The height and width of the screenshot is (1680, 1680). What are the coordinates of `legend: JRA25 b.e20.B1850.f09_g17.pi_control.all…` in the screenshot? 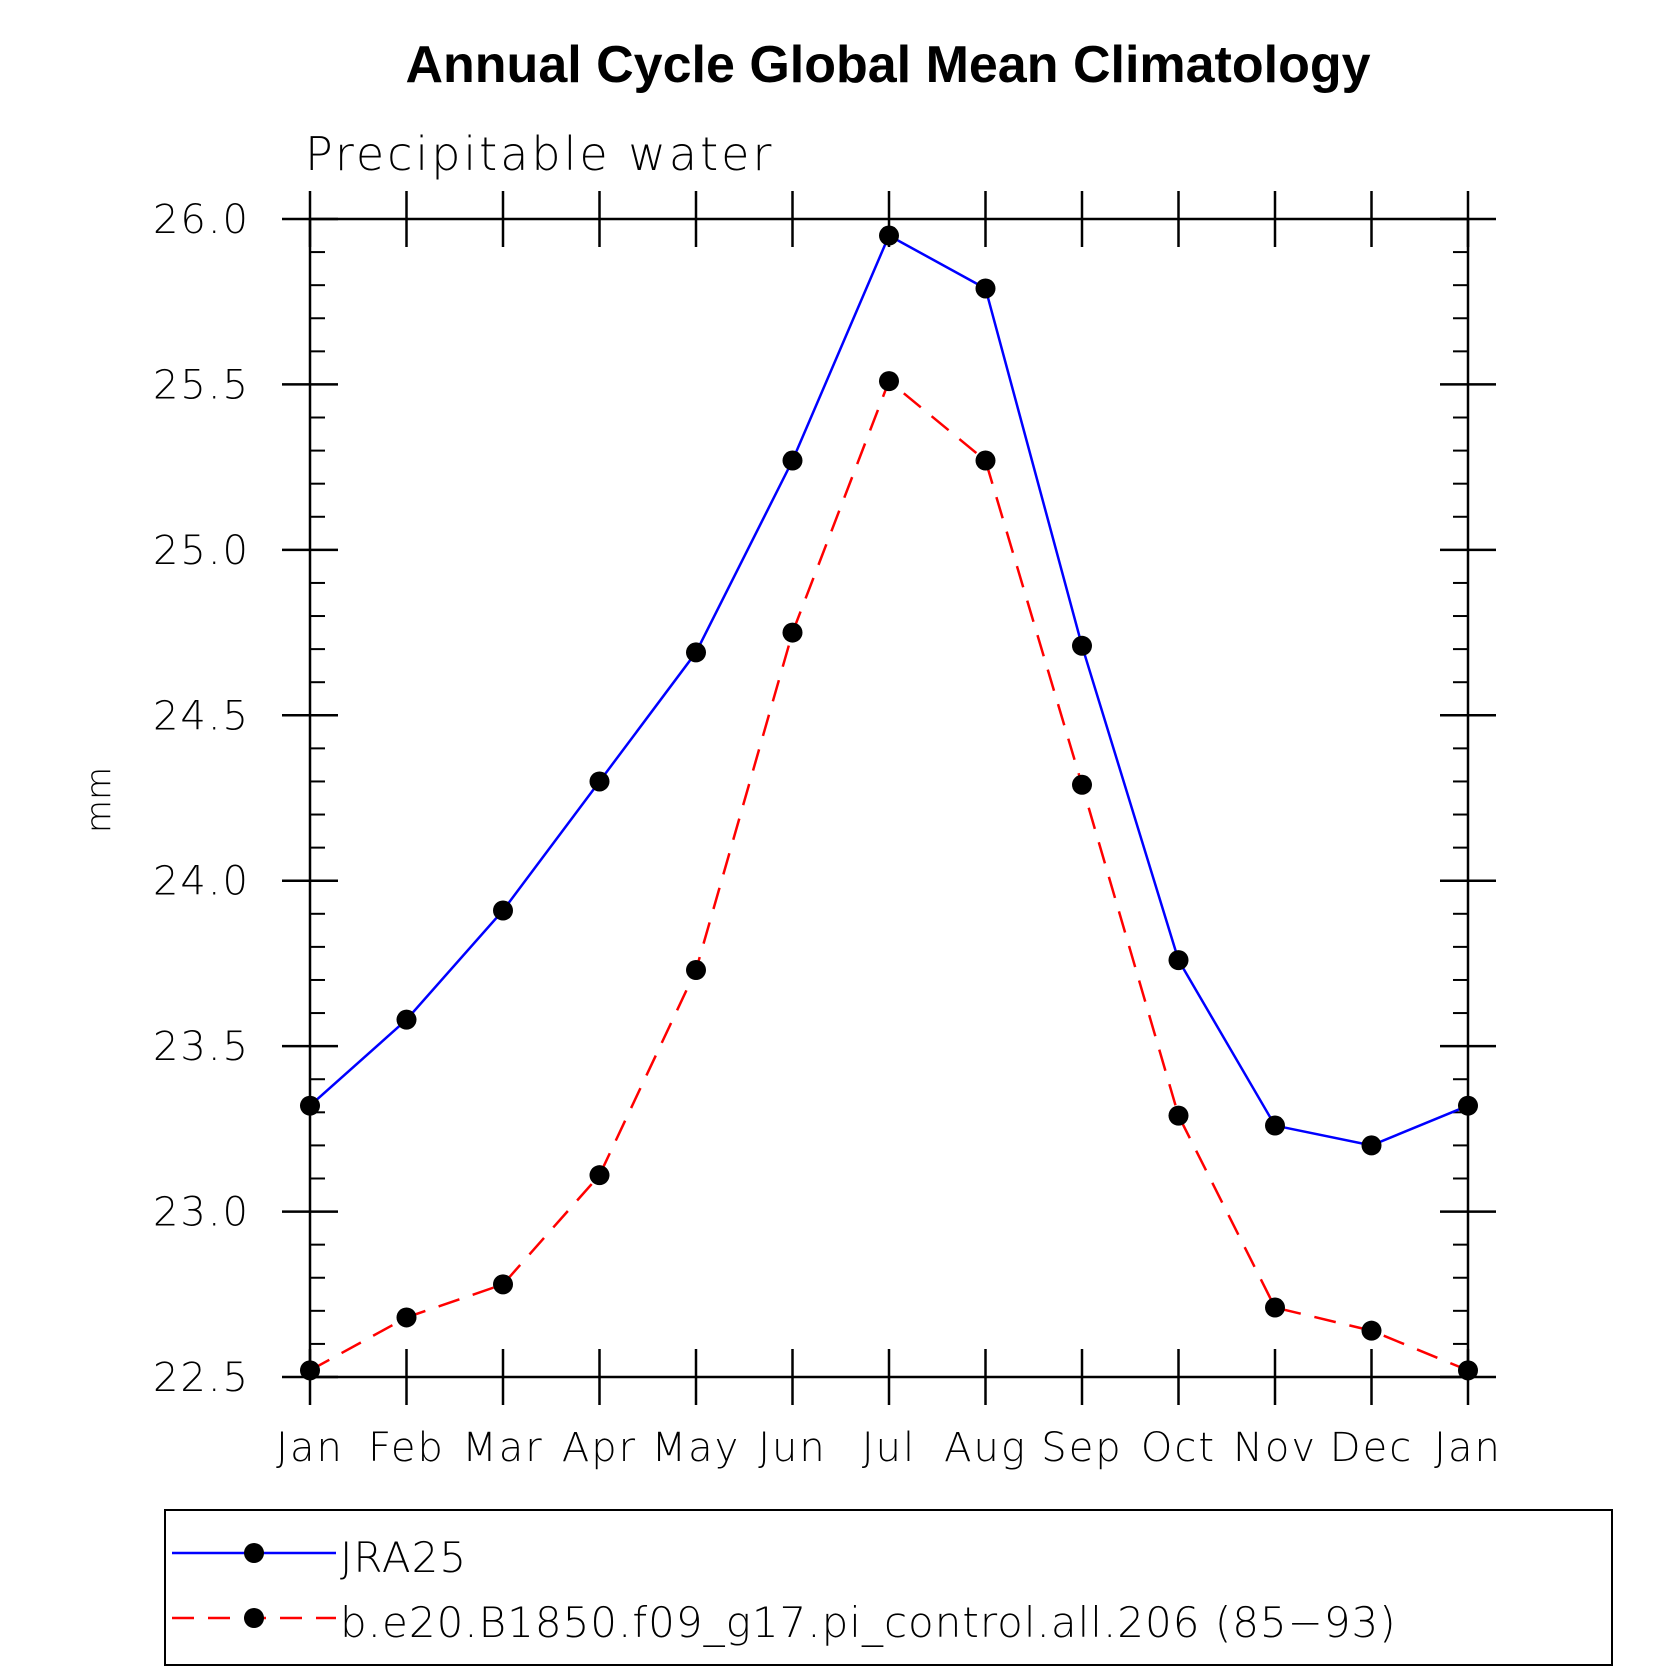 It's located at (888, 1587).